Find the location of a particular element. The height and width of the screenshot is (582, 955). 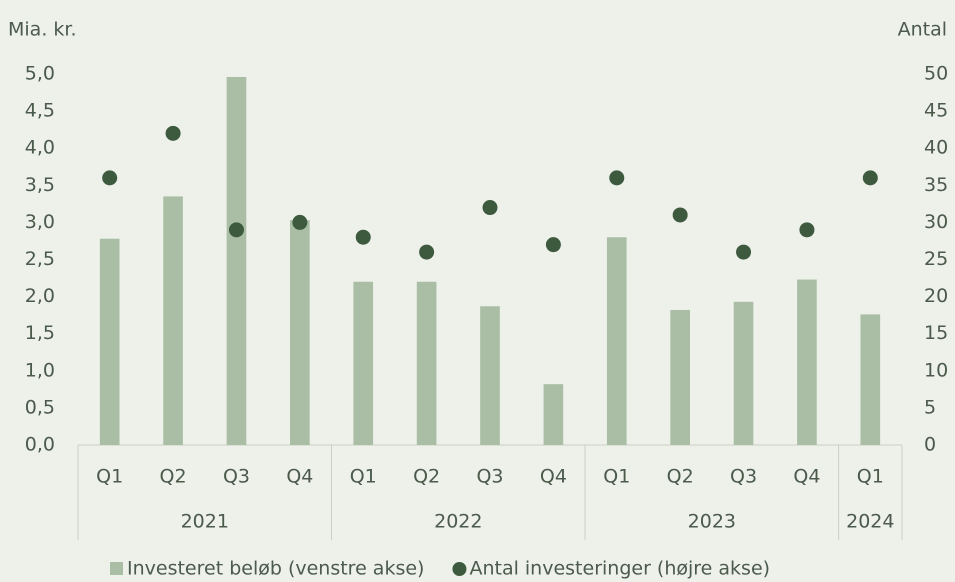

y2-tick-label: 40 is located at coordinates (936, 148).